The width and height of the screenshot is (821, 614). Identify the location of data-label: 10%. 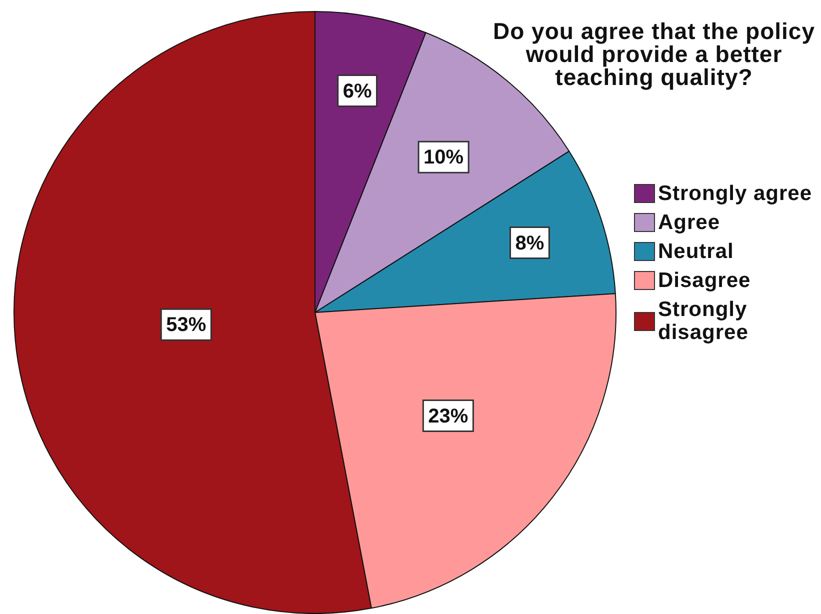
(444, 157).